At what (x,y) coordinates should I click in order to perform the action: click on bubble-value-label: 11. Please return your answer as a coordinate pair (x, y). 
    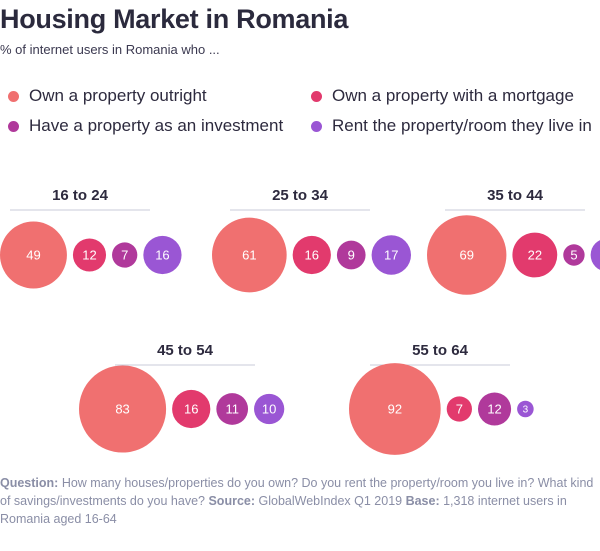
    Looking at the image, I should click on (232, 409).